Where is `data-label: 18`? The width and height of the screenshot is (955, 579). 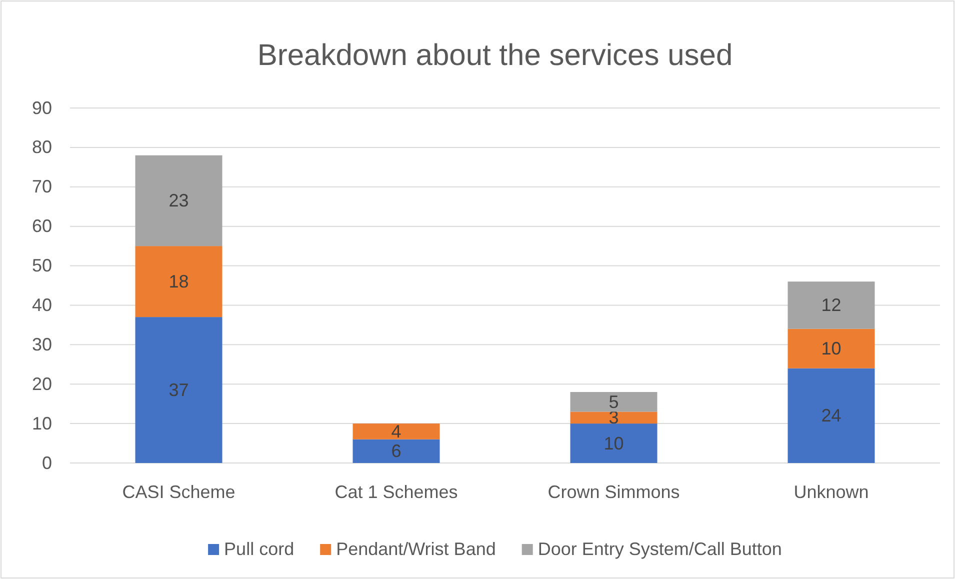 data-label: 18 is located at coordinates (178, 282).